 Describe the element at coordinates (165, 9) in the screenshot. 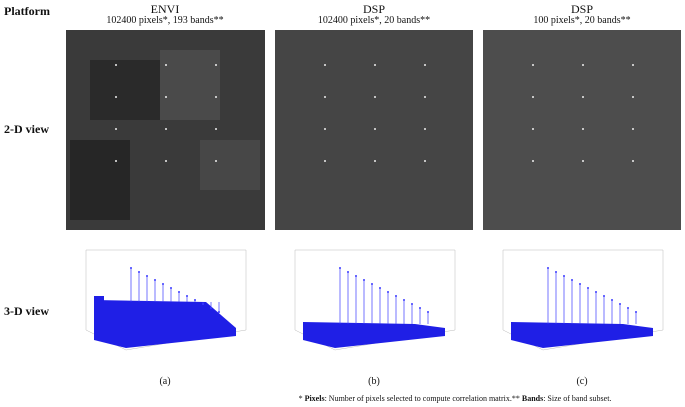

I see `column-title: ENVI` at that location.